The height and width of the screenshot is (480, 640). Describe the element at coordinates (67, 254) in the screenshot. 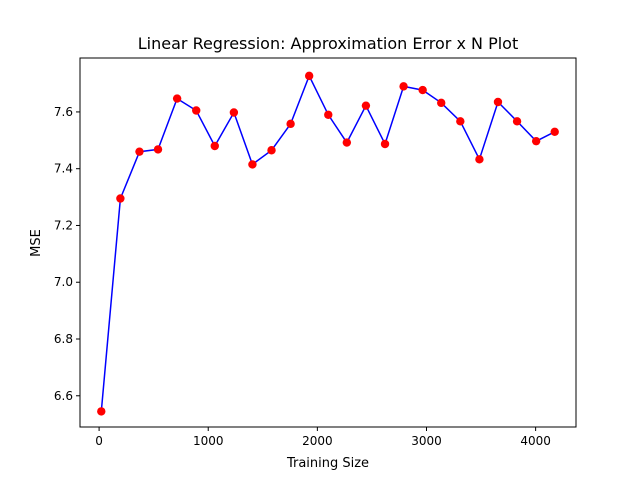

I see `y-axis-ticks: 6.6 6.8 7.0 7.2 7.4 7.6` at that location.